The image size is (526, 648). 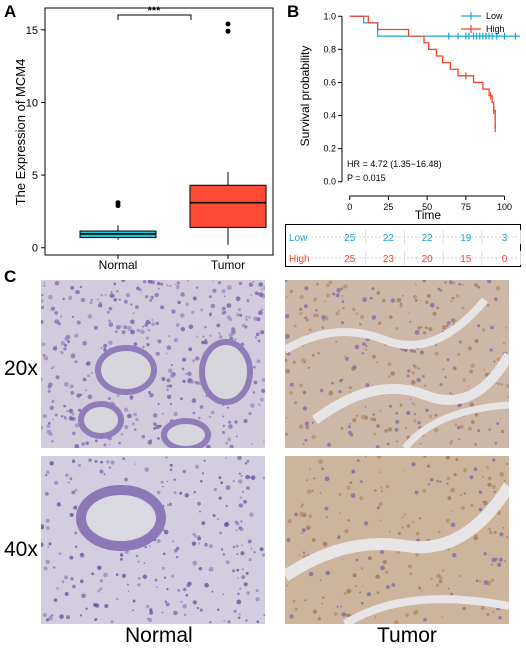 I want to click on y-tick-label: 10, so click(x=32, y=103).